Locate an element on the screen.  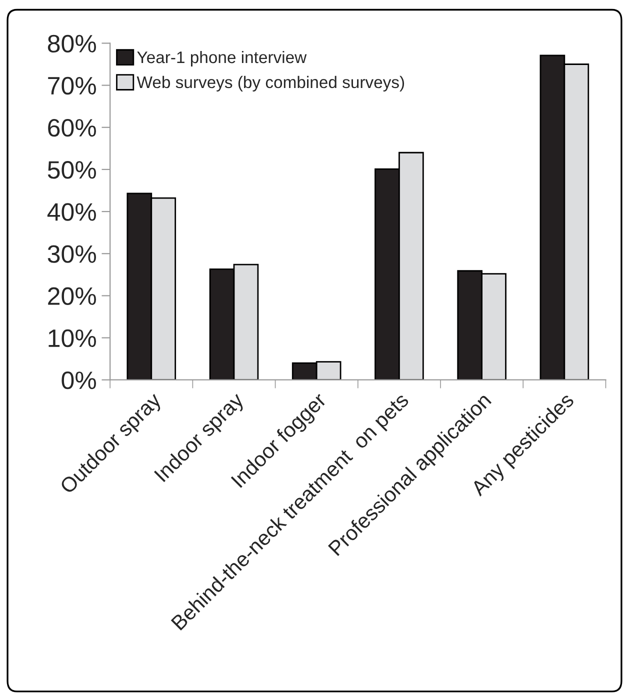
y-tick-label: 80% is located at coordinates (72, 43).